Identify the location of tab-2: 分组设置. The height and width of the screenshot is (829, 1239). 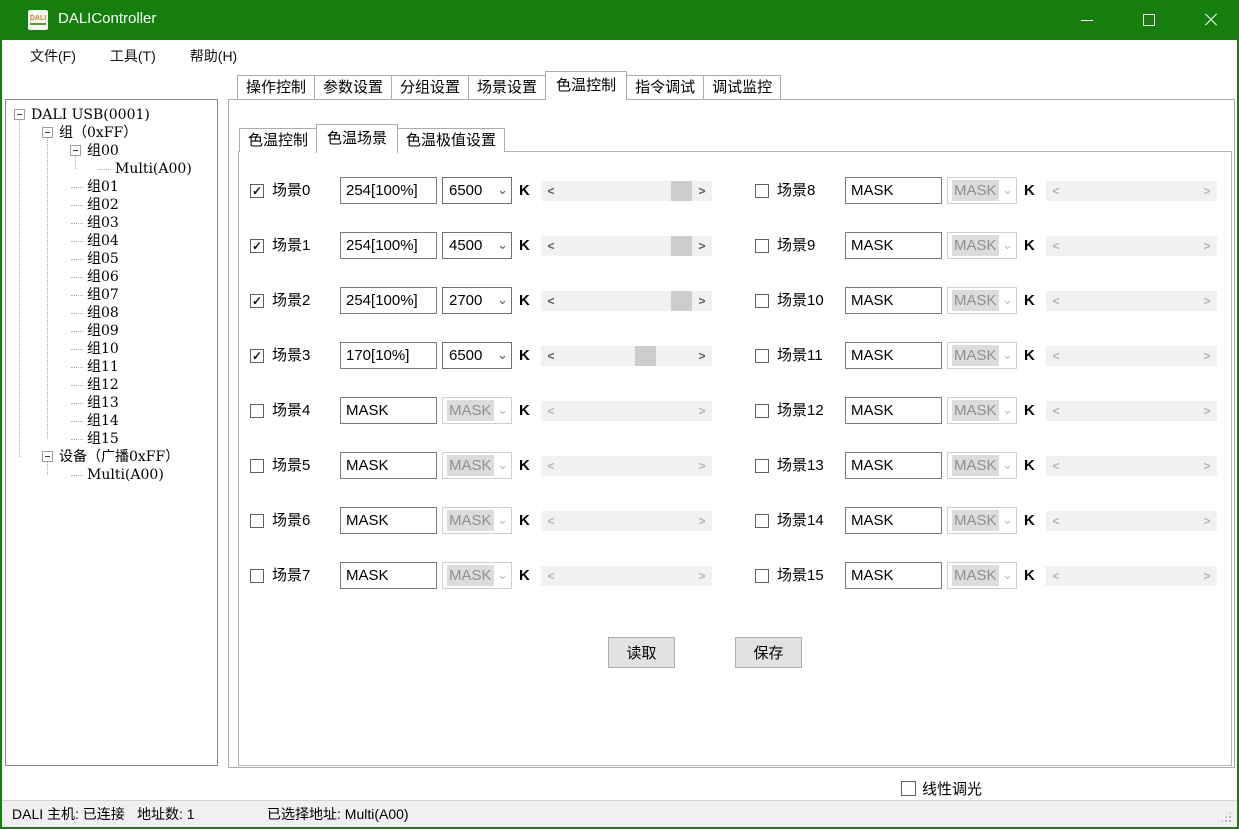
(430, 87).